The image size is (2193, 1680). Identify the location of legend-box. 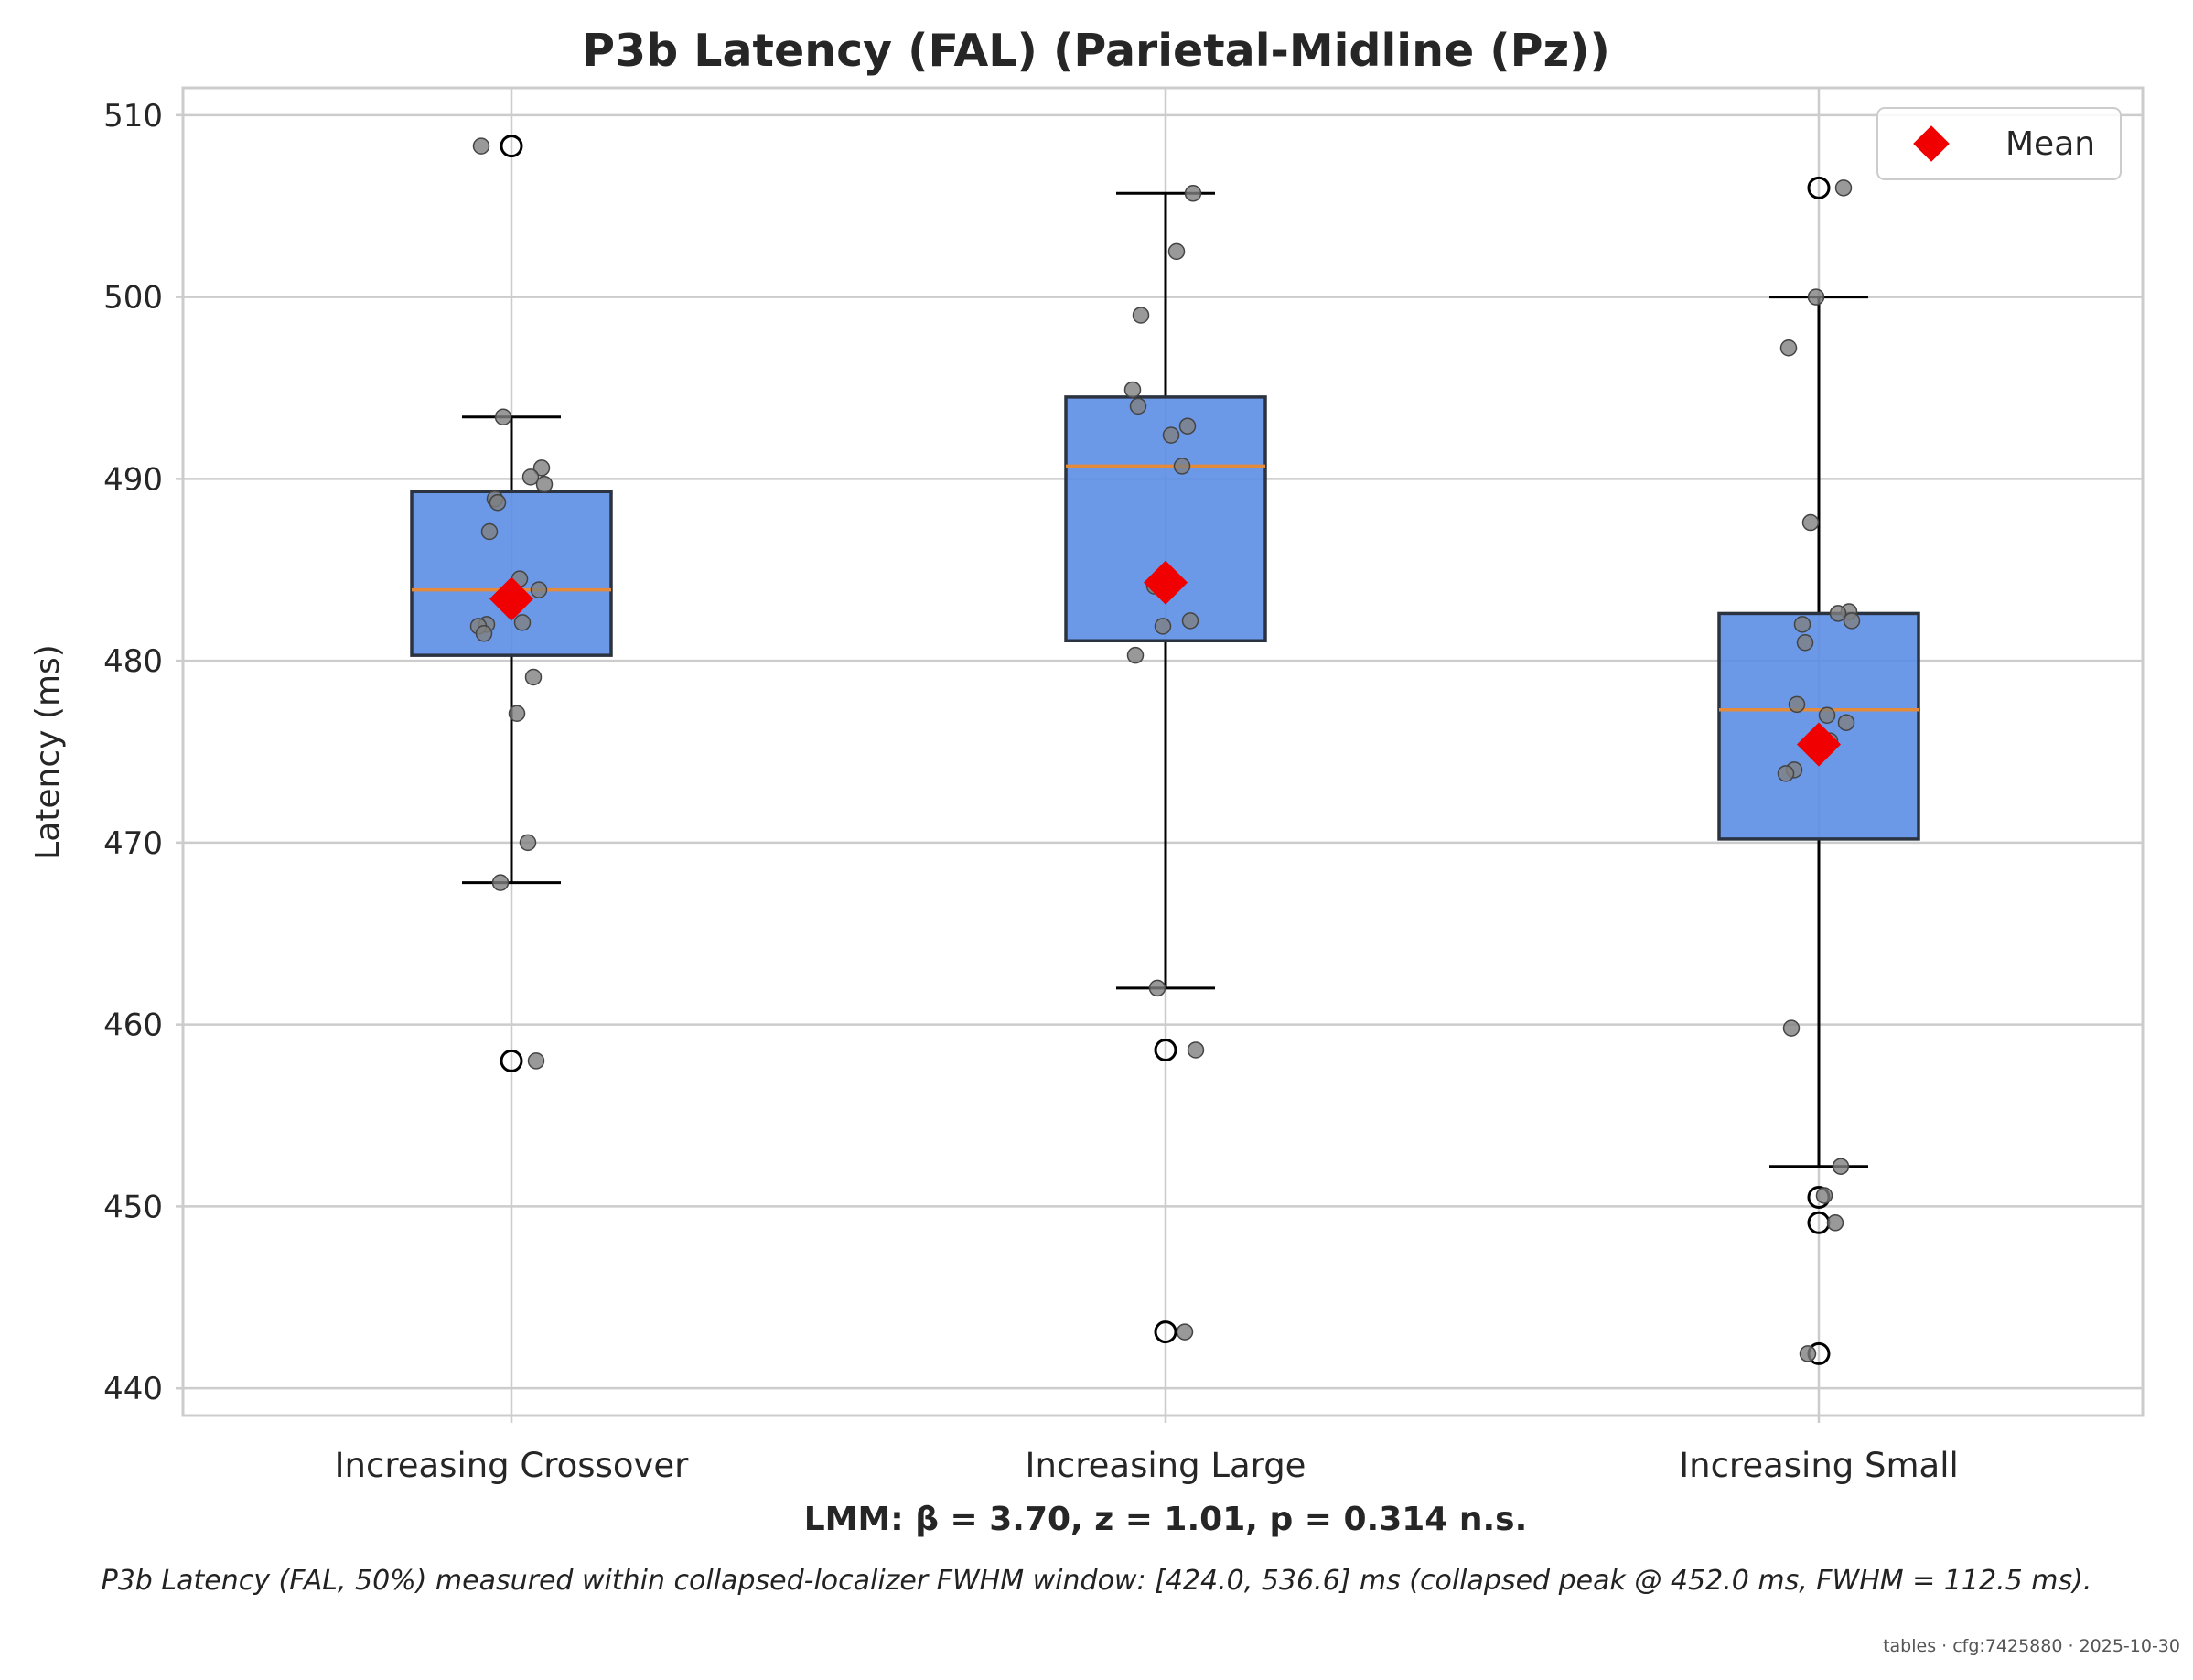
(1999, 143).